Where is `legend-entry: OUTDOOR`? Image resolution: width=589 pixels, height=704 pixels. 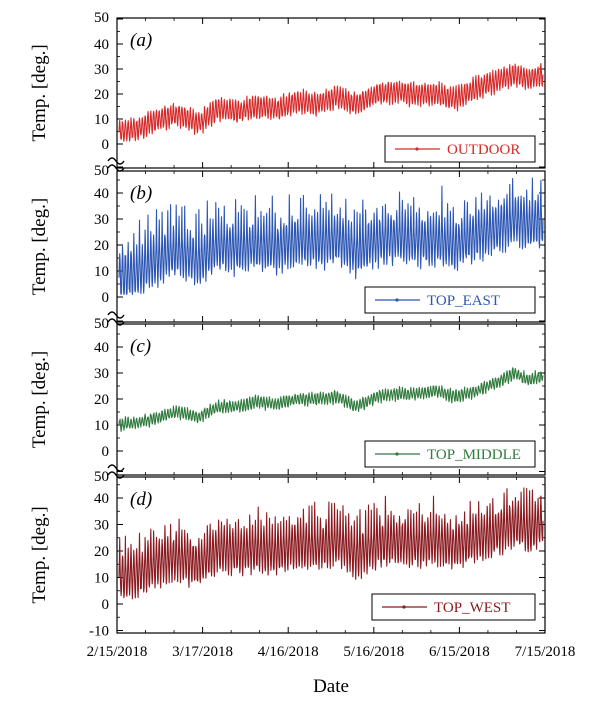
legend-entry: OUTDOOR is located at coordinates (483, 150).